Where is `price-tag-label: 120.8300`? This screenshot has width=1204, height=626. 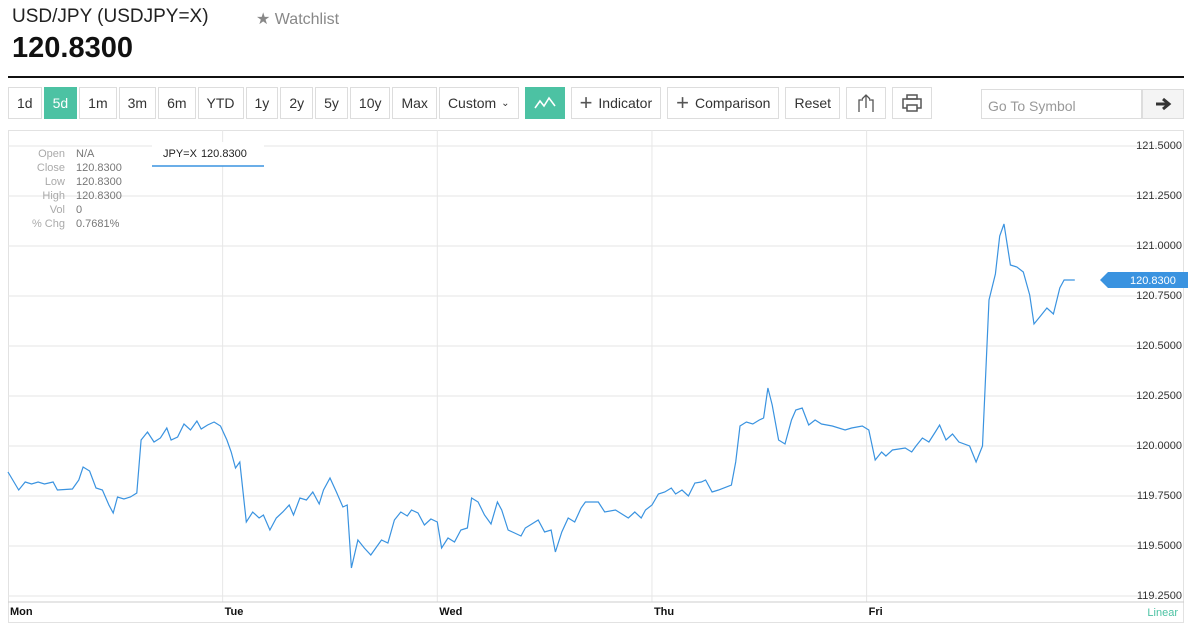 price-tag-label: 120.8300 is located at coordinates (1153, 281).